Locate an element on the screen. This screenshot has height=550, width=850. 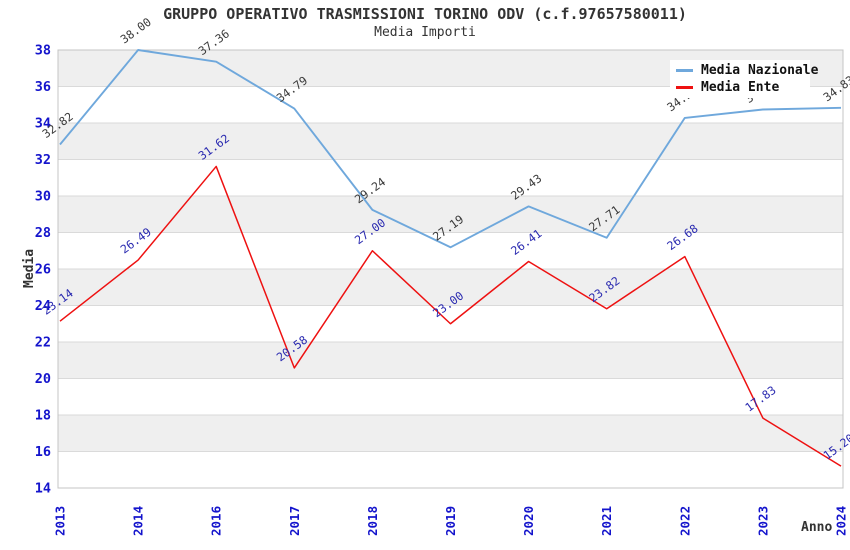
x-tick-label: 2022 is located at coordinates (684, 521).